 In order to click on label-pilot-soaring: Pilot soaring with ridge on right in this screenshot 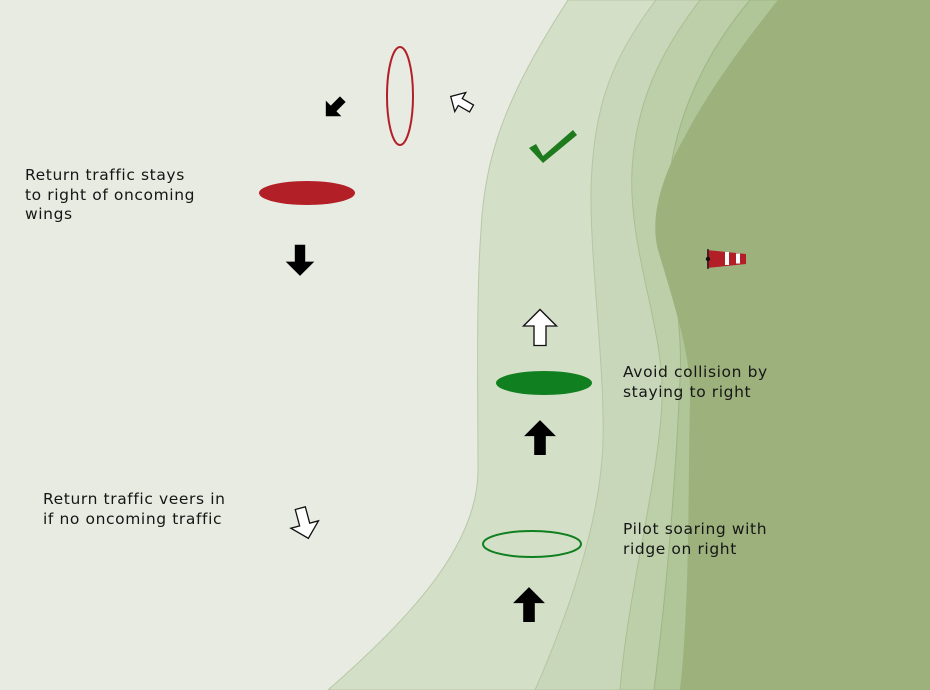, I will do `click(695, 539)`.